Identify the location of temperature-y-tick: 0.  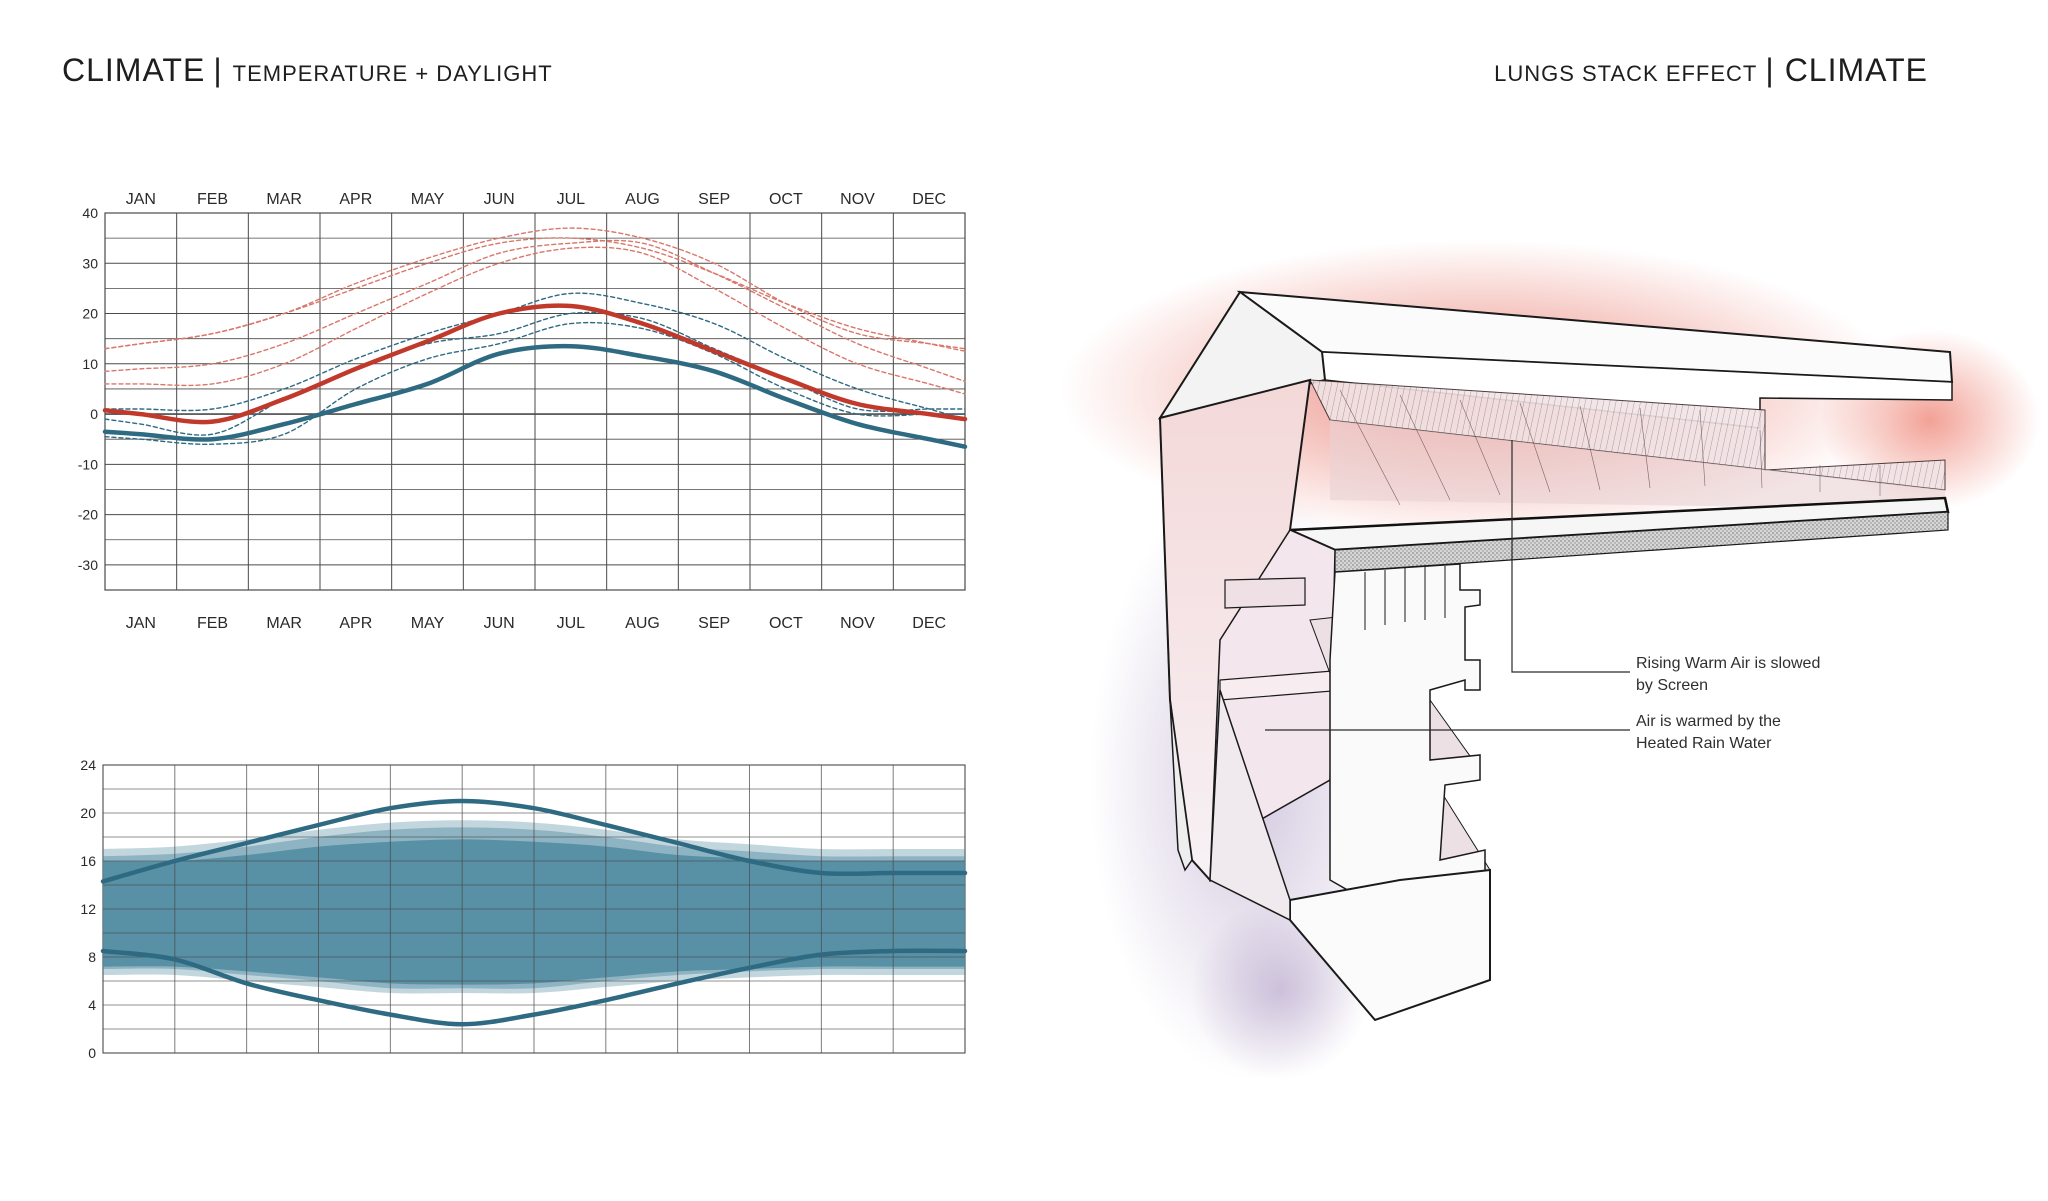
(94, 414).